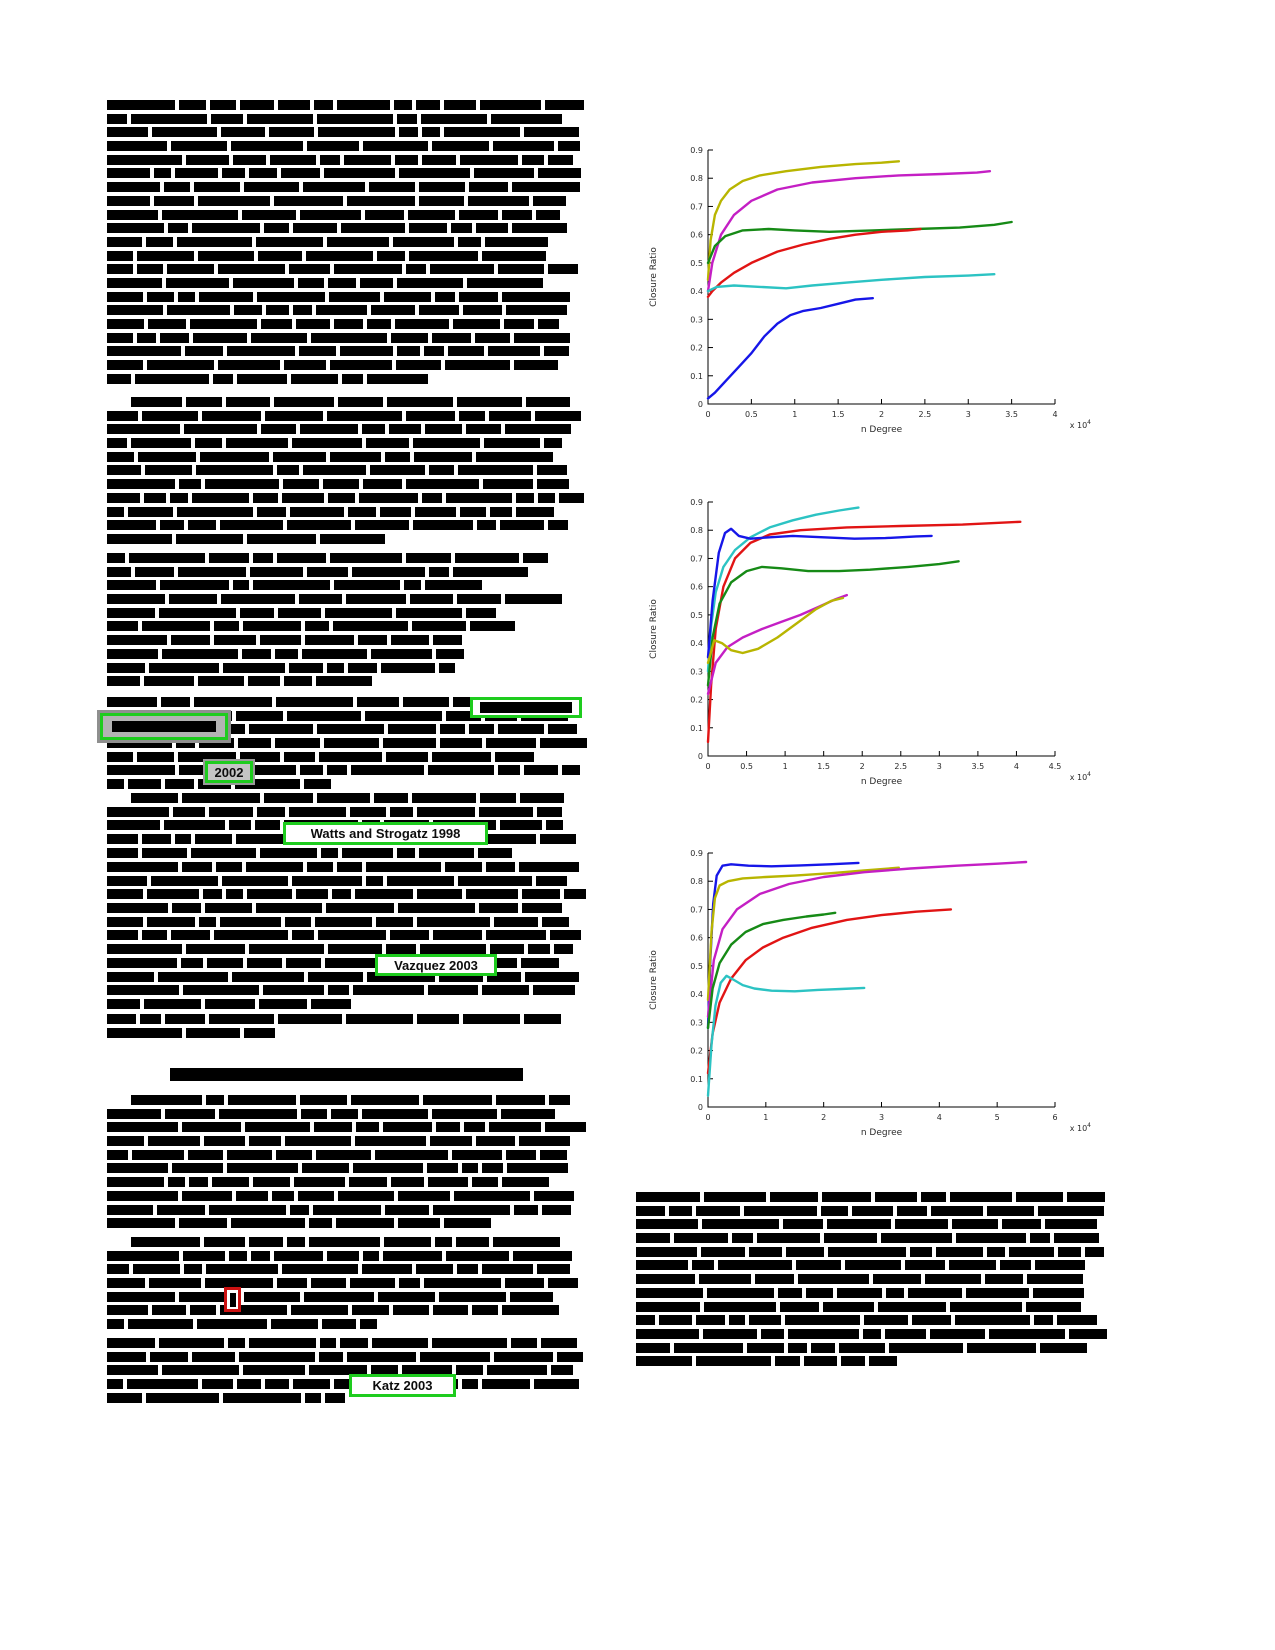  I want to click on svg-text: n Degree, so click(882, 782).